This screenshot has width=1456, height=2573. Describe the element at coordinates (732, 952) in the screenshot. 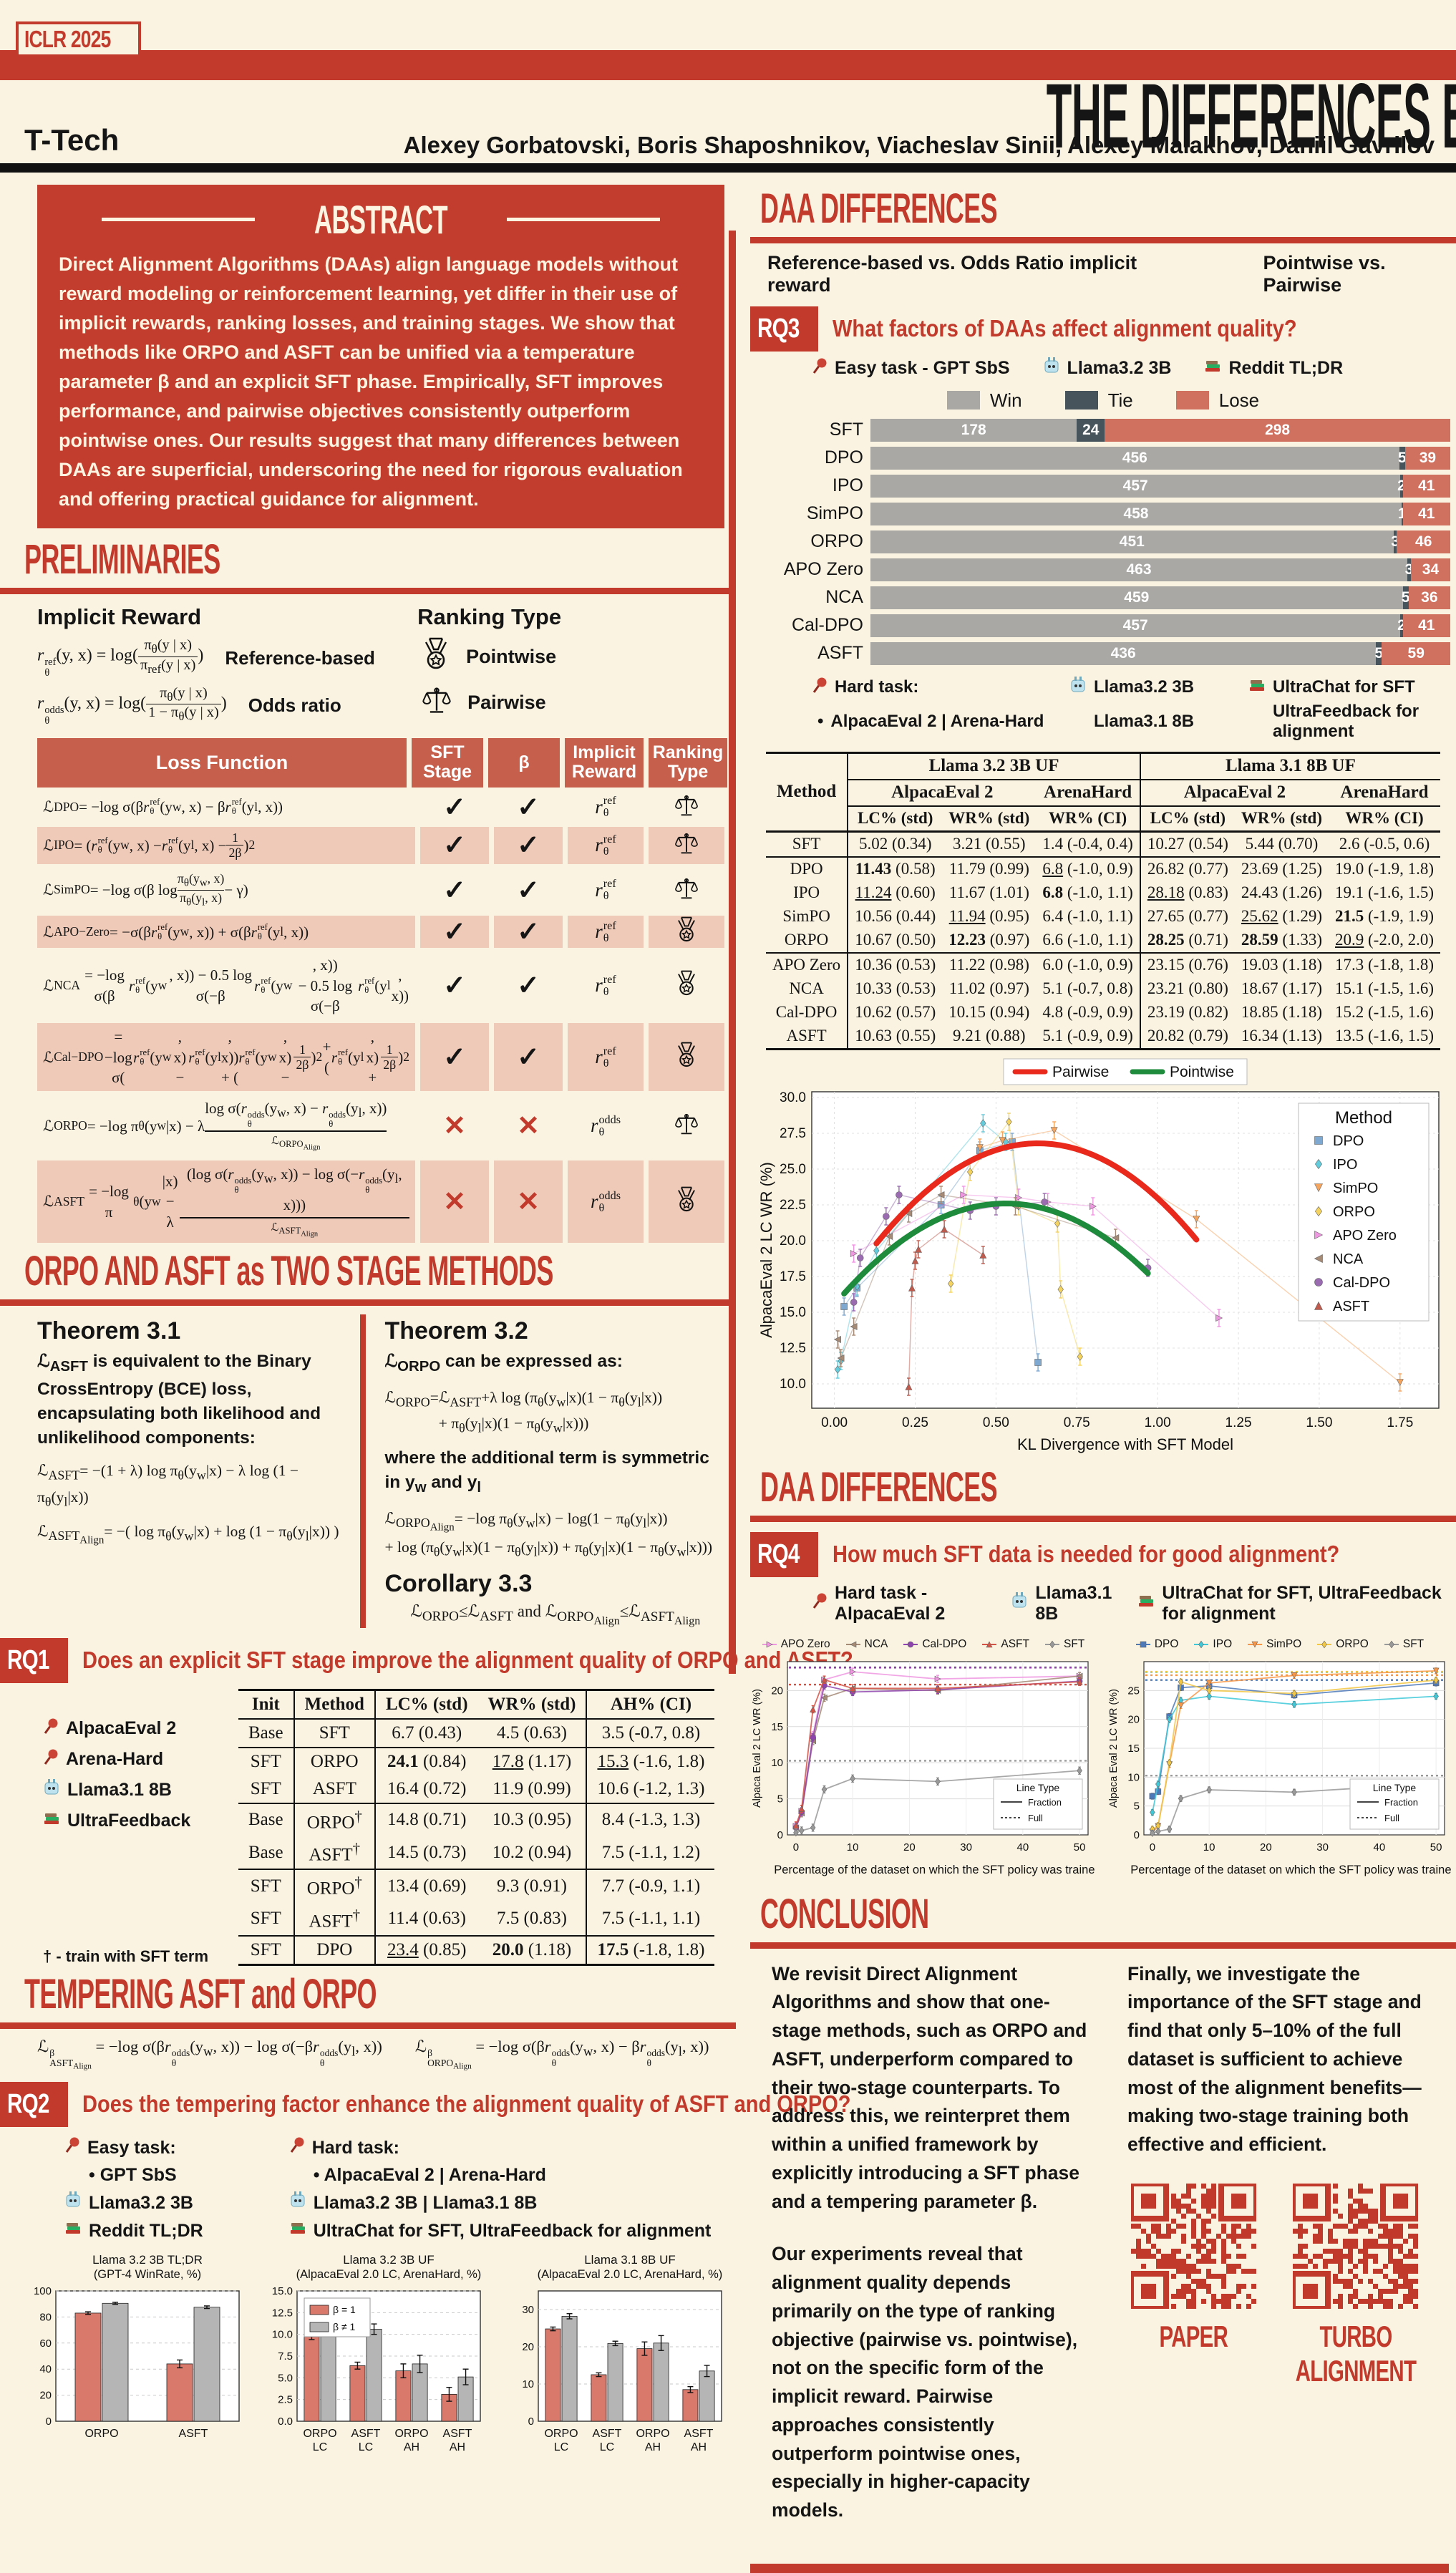

I see `column-divider` at that location.